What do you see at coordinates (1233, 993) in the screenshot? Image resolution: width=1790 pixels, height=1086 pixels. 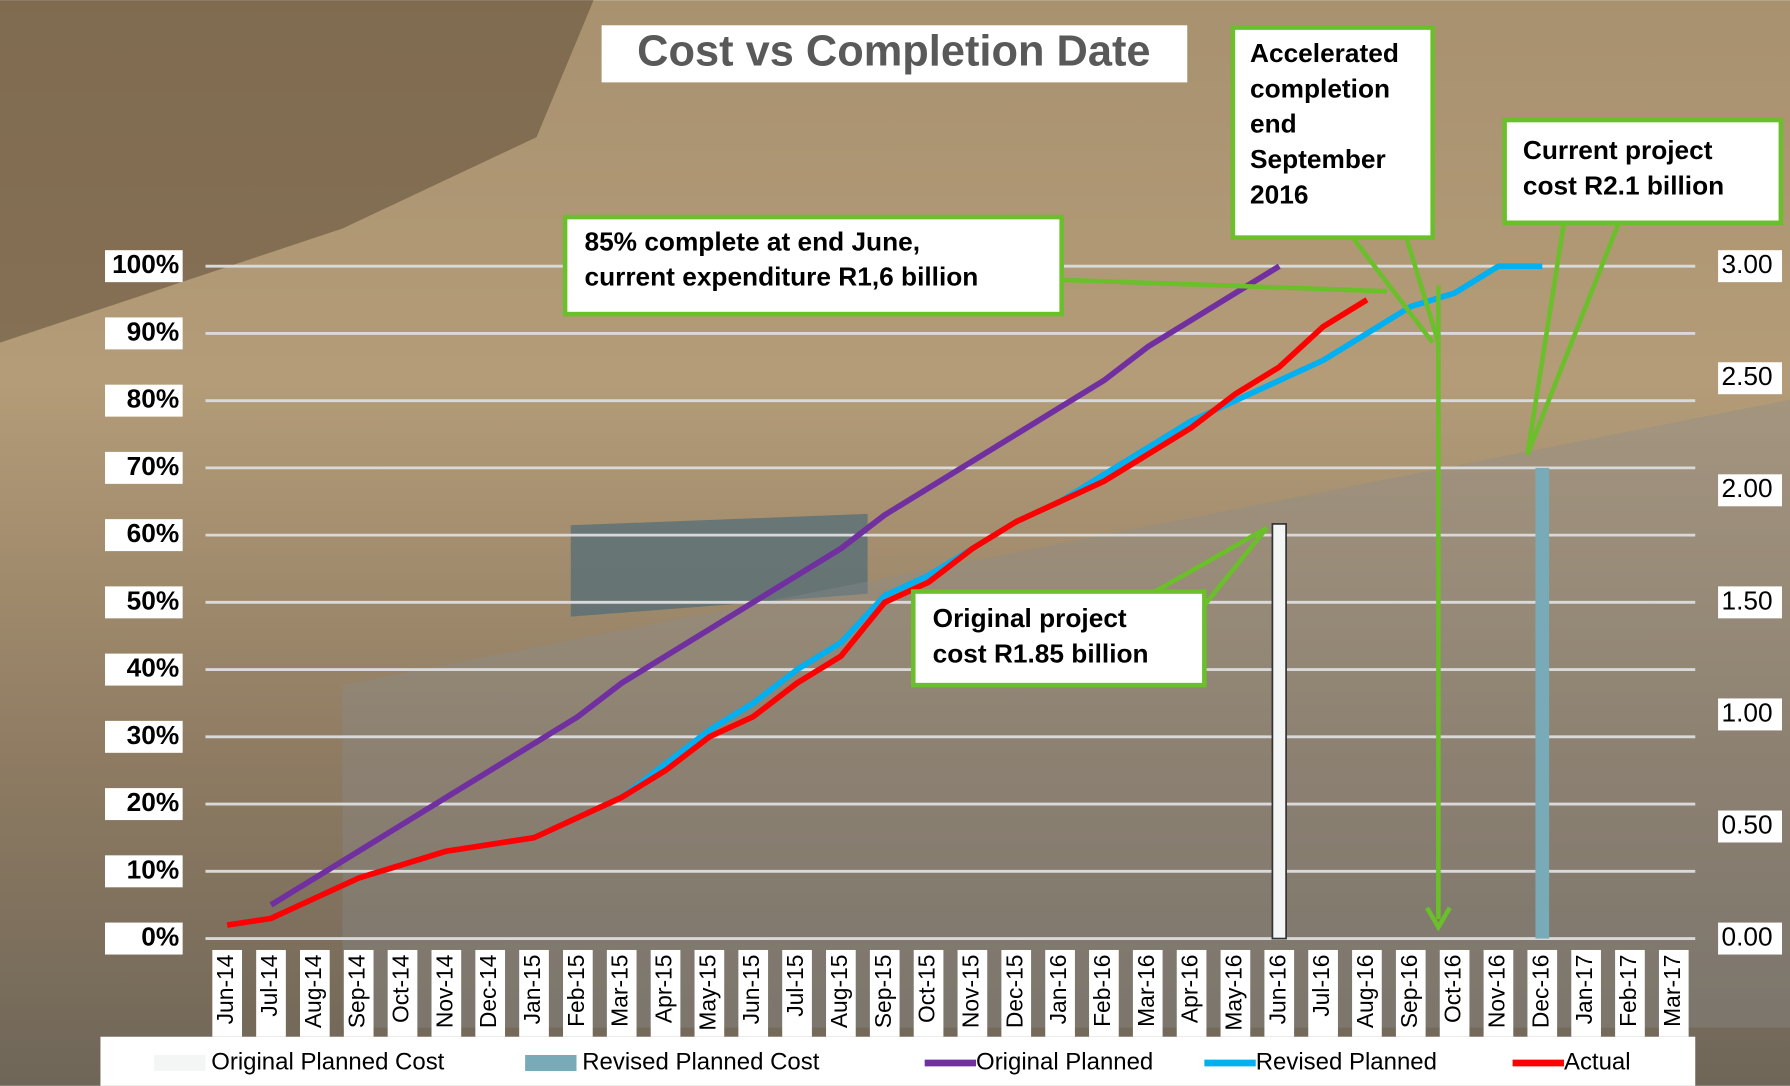 I see `x-tick-label: May-16` at bounding box center [1233, 993].